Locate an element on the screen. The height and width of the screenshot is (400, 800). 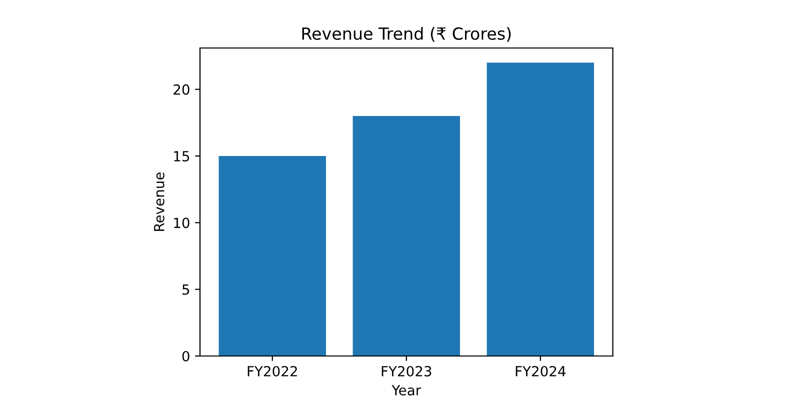
x-tick-label: FY2023 is located at coordinates (407, 371).